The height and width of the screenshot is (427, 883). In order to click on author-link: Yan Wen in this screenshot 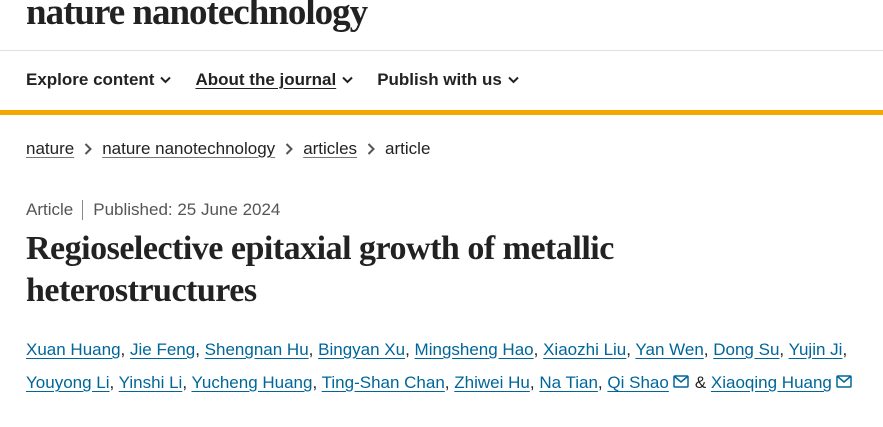, I will do `click(669, 349)`.